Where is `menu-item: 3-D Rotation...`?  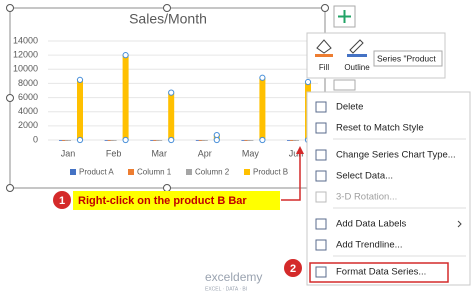
menu-item: 3-D Rotation... is located at coordinates (366, 197).